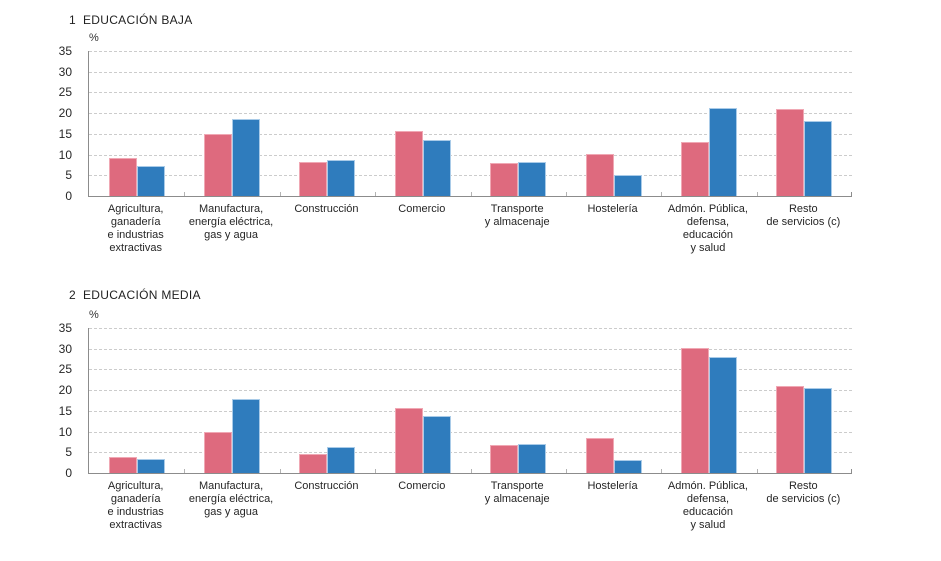 The height and width of the screenshot is (561, 941). What do you see at coordinates (131, 20) in the screenshot?
I see `chart-title: 1 EDUCACIÓN BAJA` at bounding box center [131, 20].